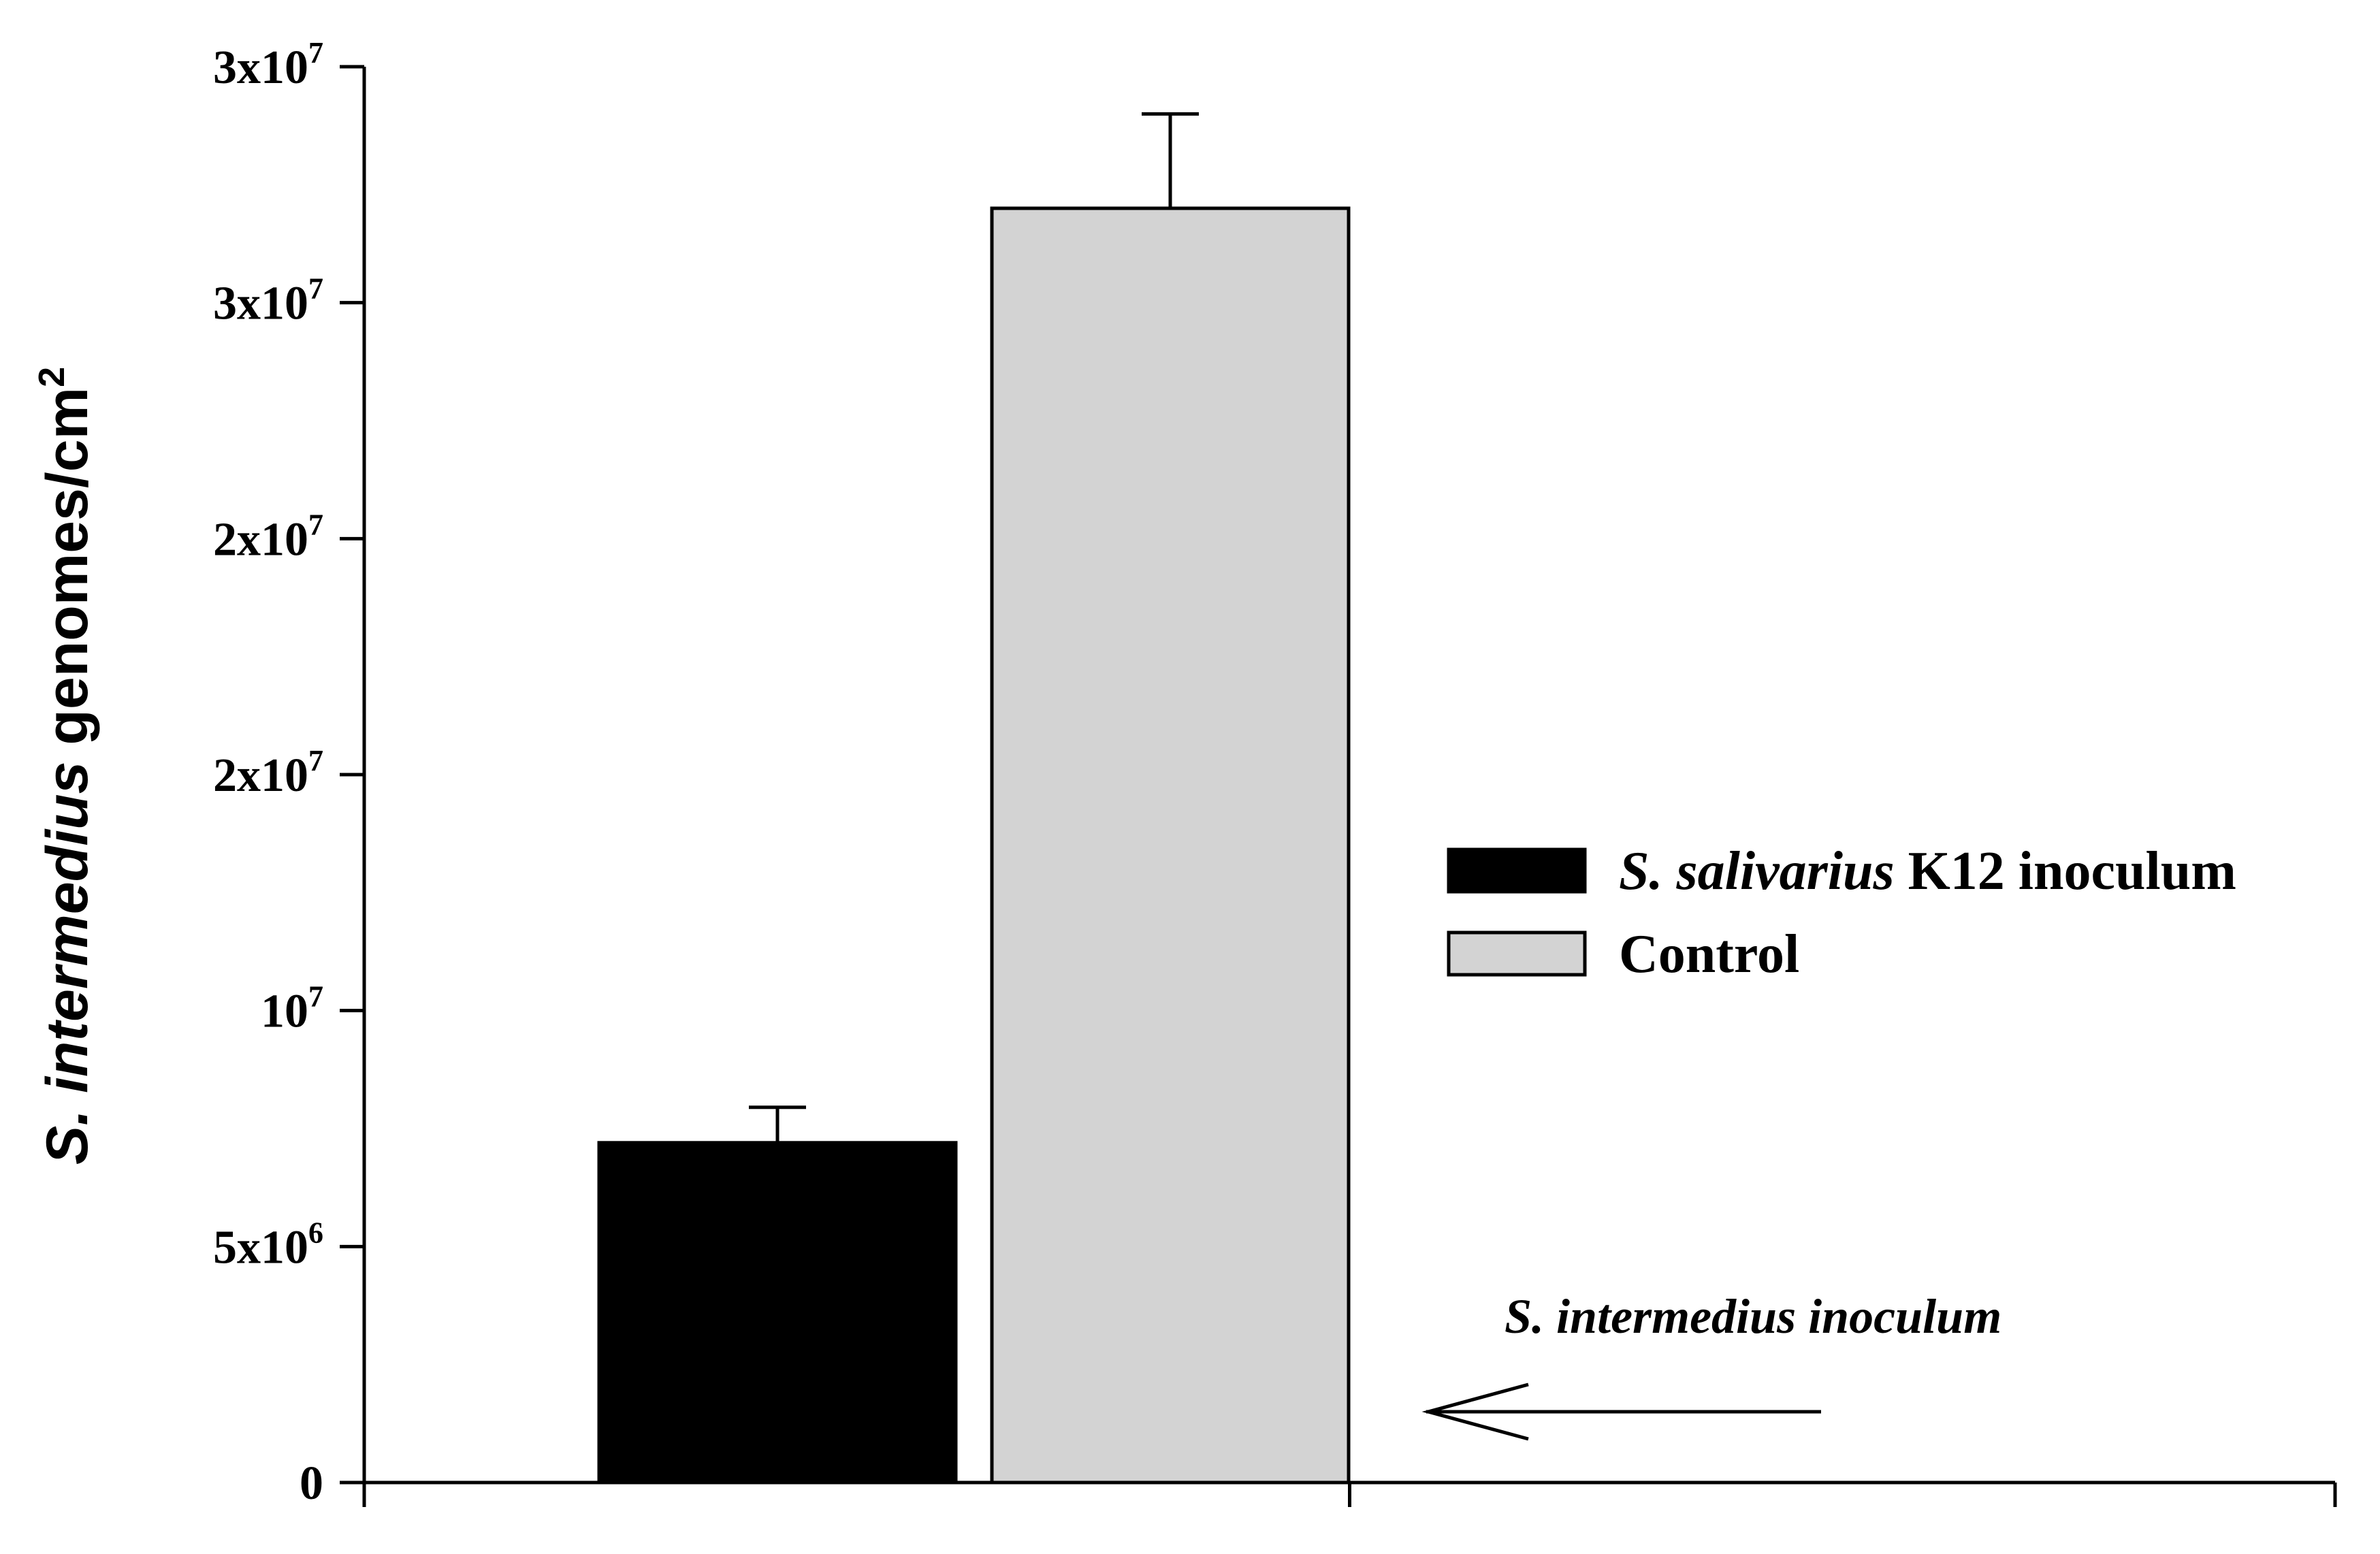 Image resolution: width=2380 pixels, height=1554 pixels. Describe the element at coordinates (1709, 954) in the screenshot. I see `legend-label-1: Control` at that location.